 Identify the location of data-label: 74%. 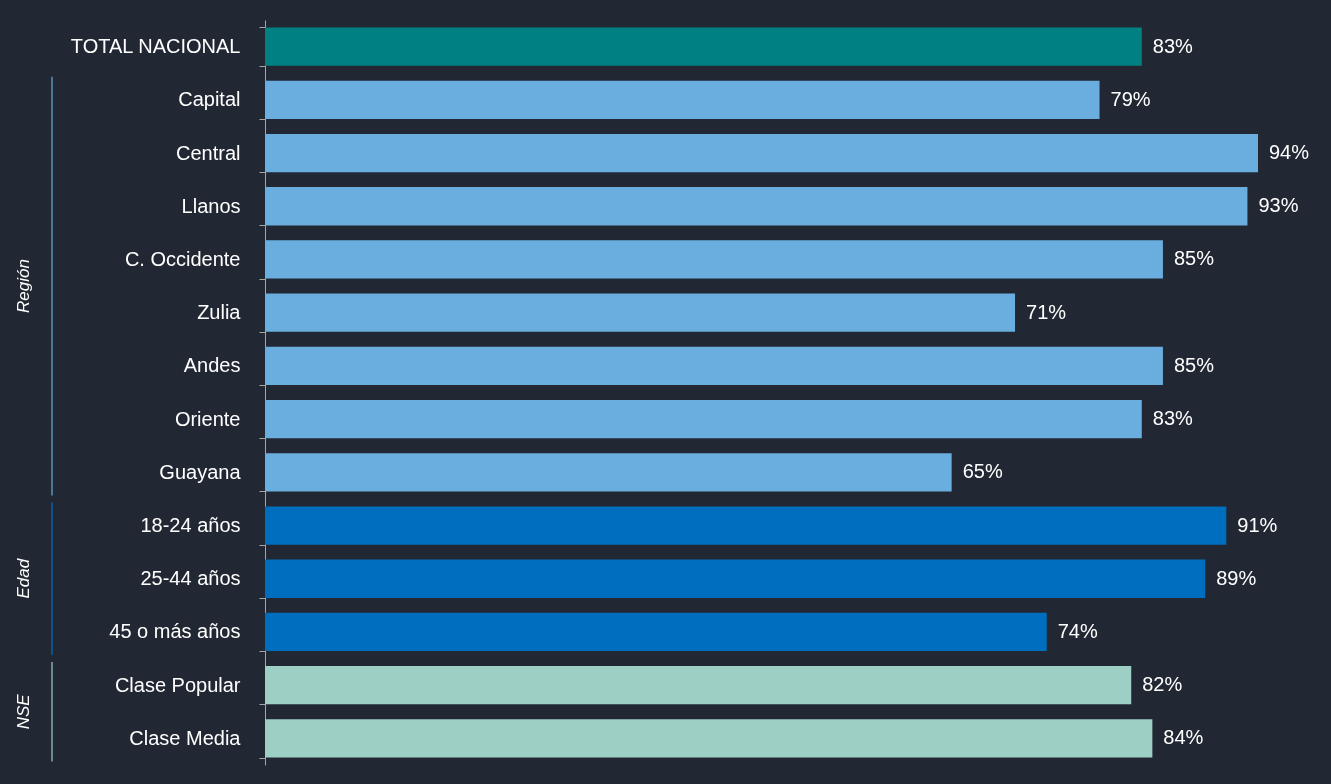
(1077, 630).